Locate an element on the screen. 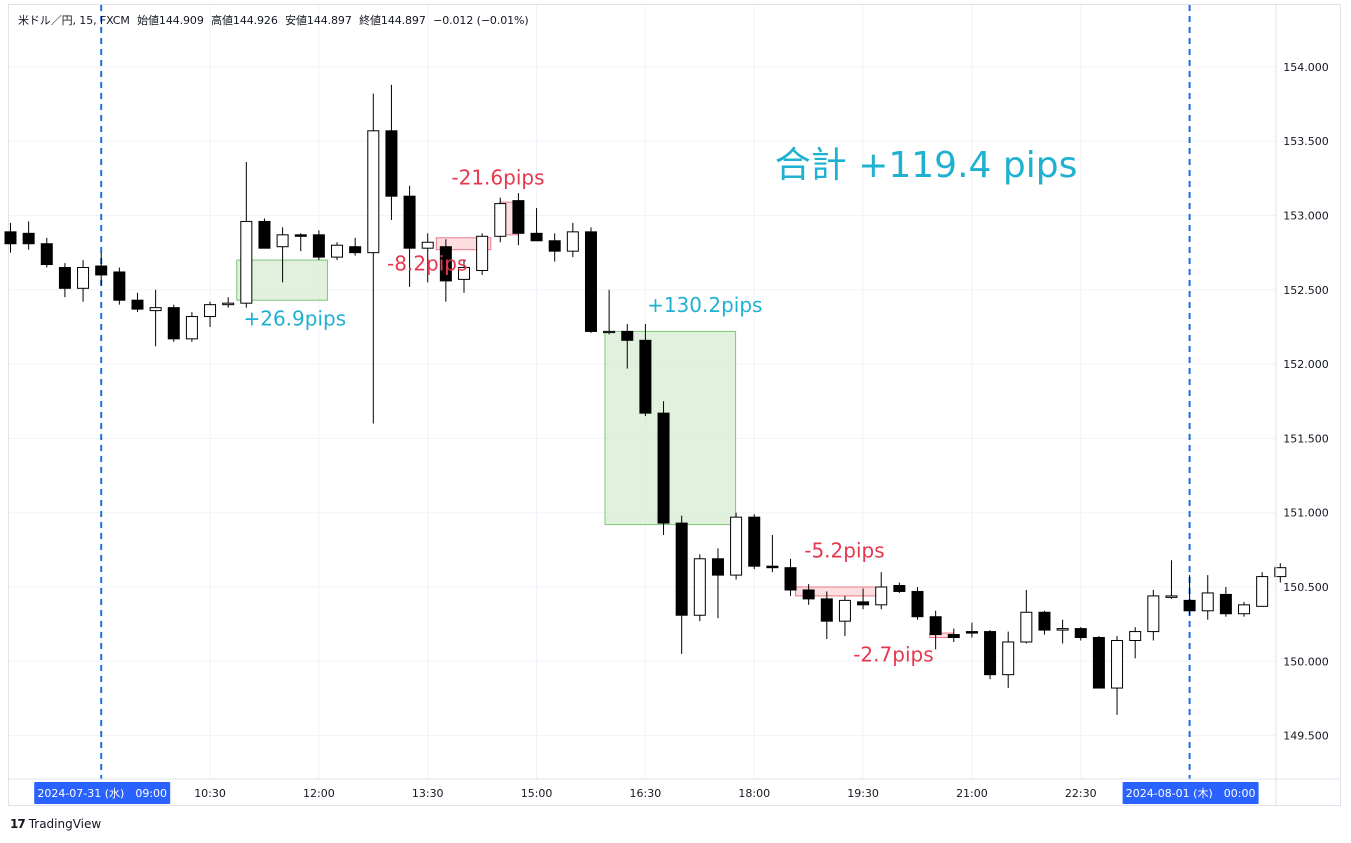 The image size is (1351, 843). trade-pips-label: +130.2pips is located at coordinates (704, 305).